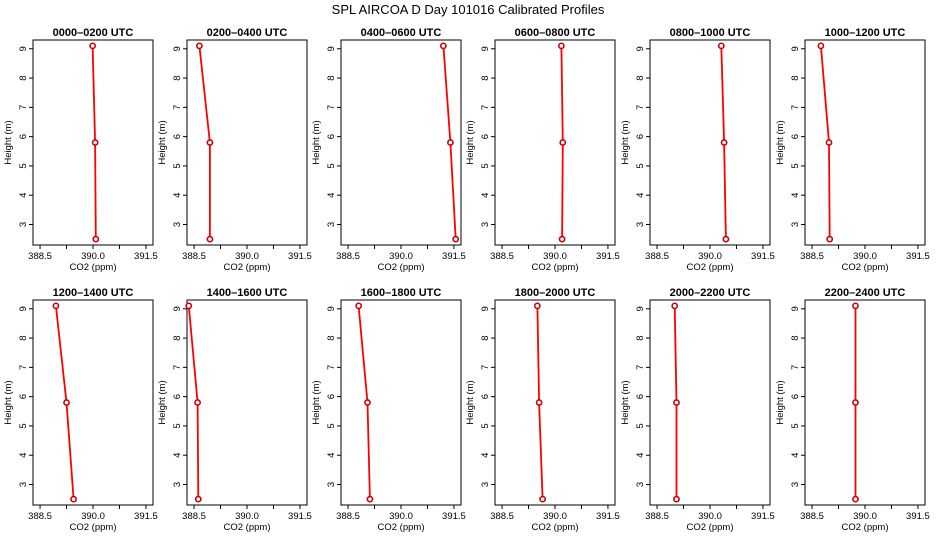 This screenshot has height=540, width=936. Describe the element at coordinates (555, 293) in the screenshot. I see `panel-title: 1800–2000 UTC` at that location.